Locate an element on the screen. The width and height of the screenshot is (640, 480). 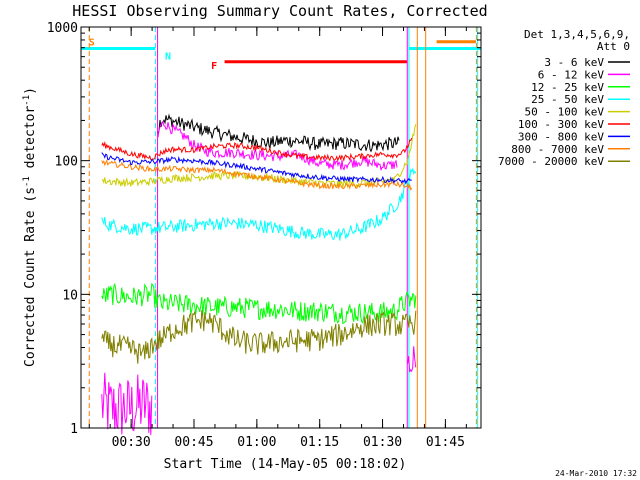
legend-header-attenuator: Att 0 is located at coordinates (613, 46).